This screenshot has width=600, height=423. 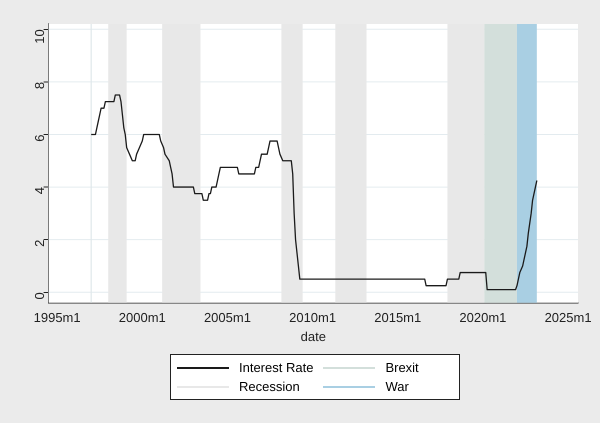 I want to click on legend-label: Interest Rate, so click(x=276, y=367).